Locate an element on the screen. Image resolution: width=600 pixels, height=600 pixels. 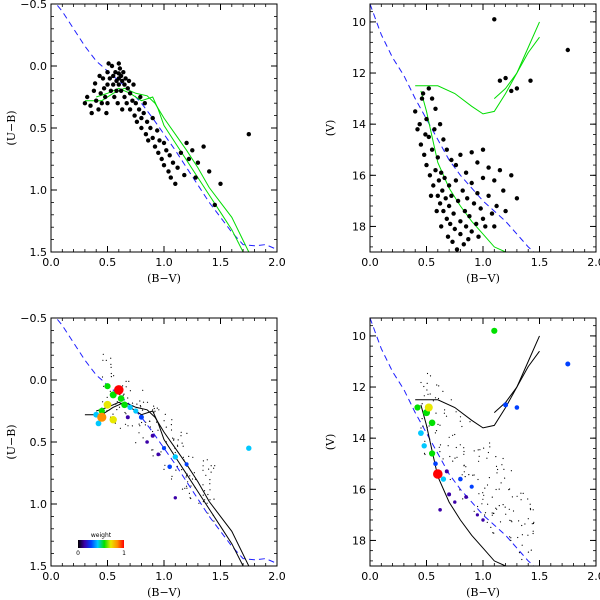
y-tick-label: 16 is located at coordinates (359, 489).